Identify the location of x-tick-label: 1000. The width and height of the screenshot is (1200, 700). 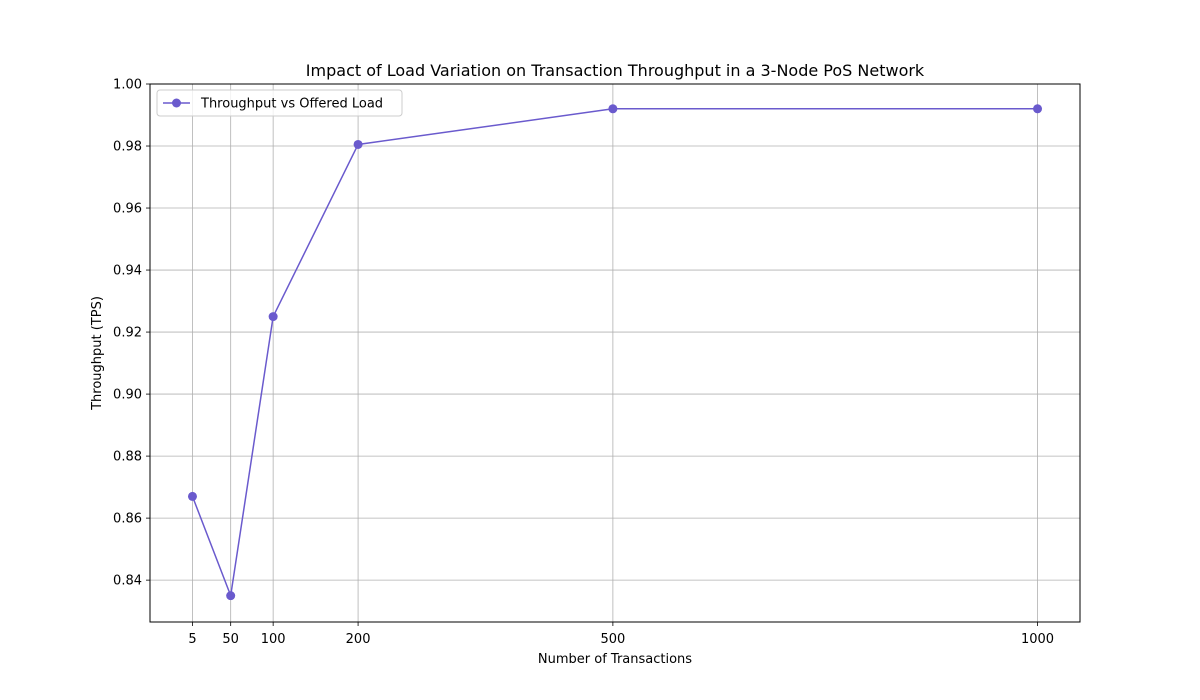
(1037, 639).